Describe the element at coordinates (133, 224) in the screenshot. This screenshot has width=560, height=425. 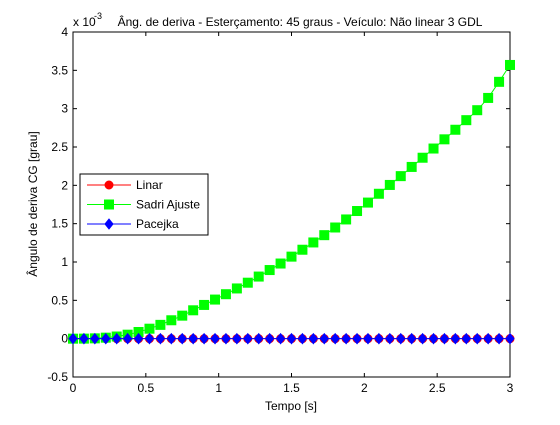
I see `legend-entry: Pacejka` at that location.